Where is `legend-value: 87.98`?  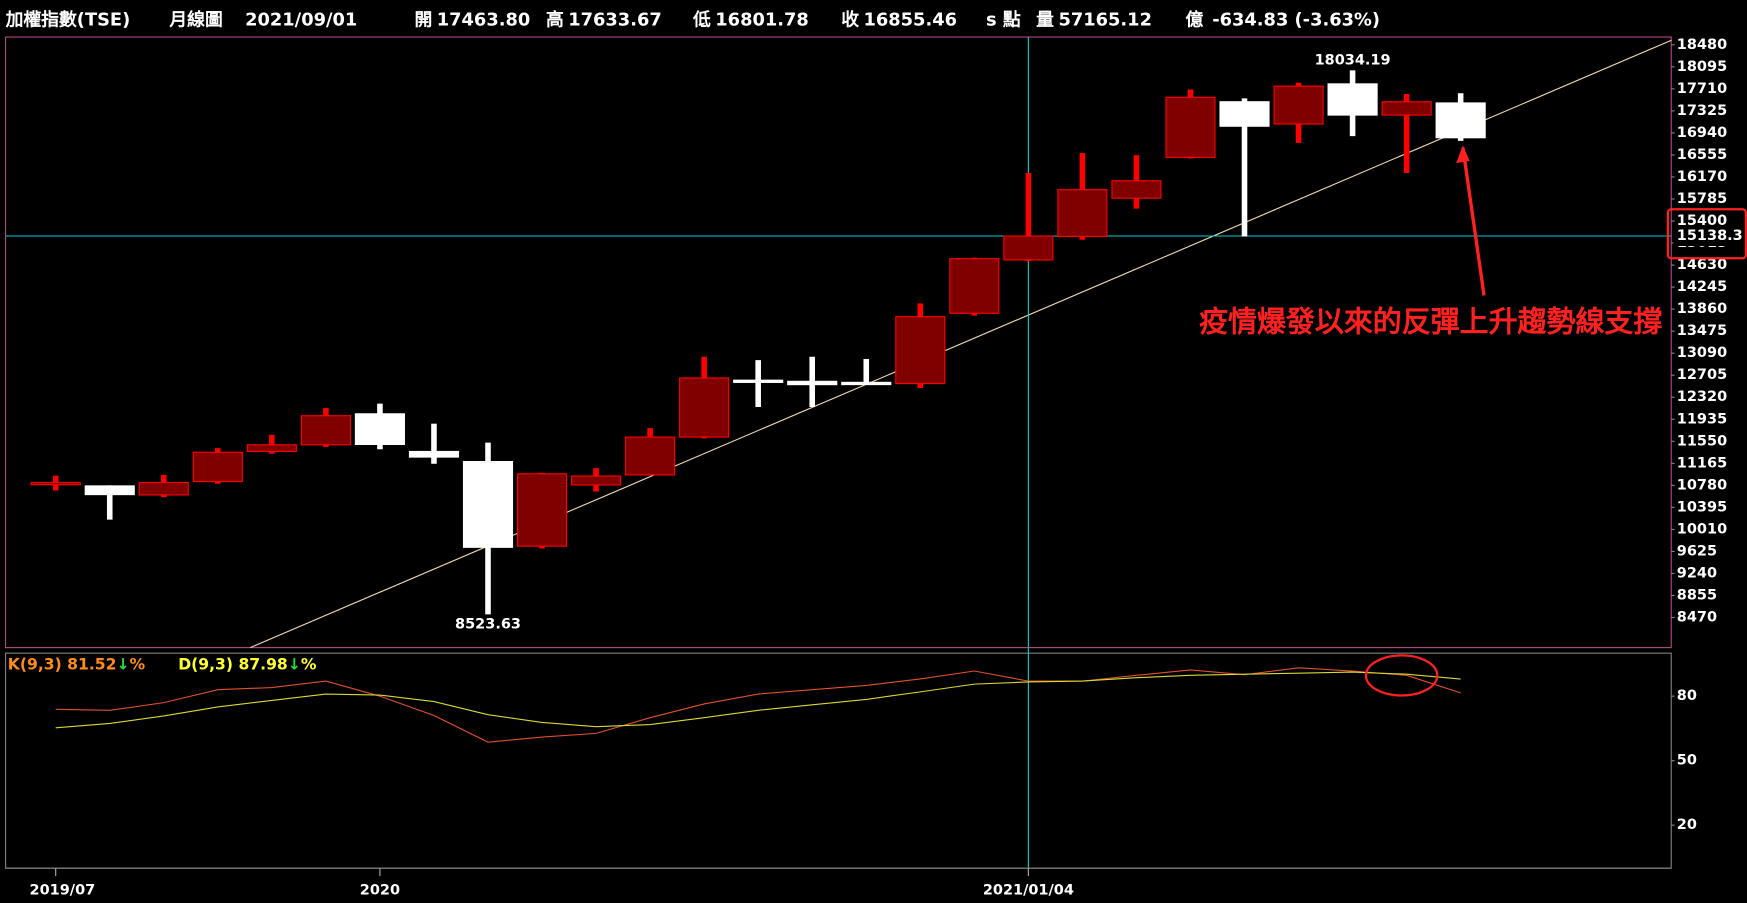 legend-value: 87.98 is located at coordinates (262, 664).